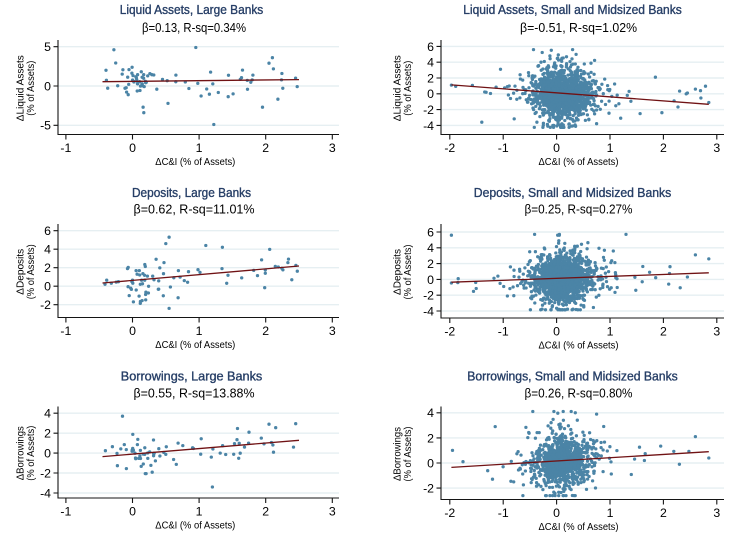  I want to click on svg-text: -5, so click(45, 126).